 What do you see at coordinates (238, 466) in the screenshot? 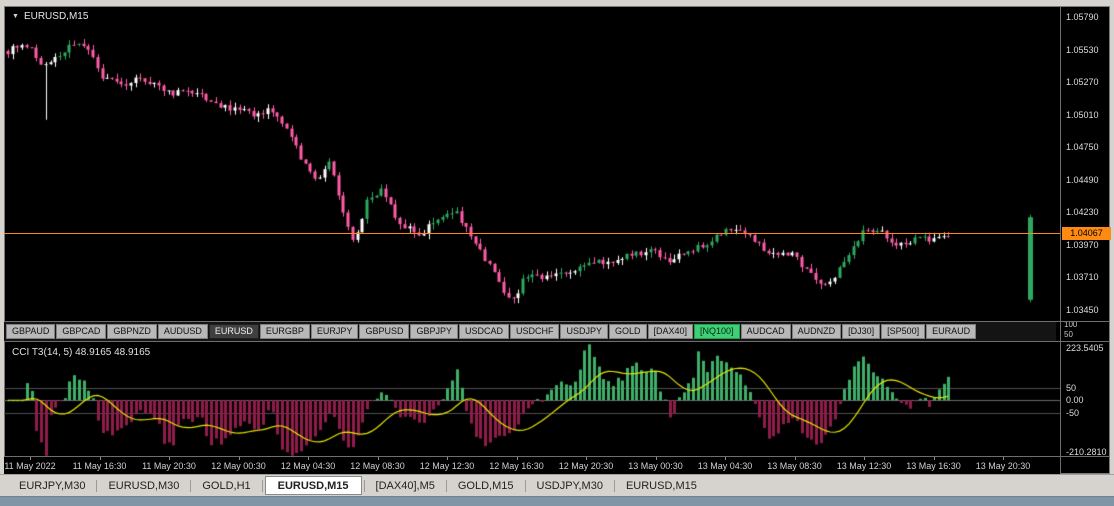
I see `time-axis-label: 12 May 00:30` at bounding box center [238, 466].